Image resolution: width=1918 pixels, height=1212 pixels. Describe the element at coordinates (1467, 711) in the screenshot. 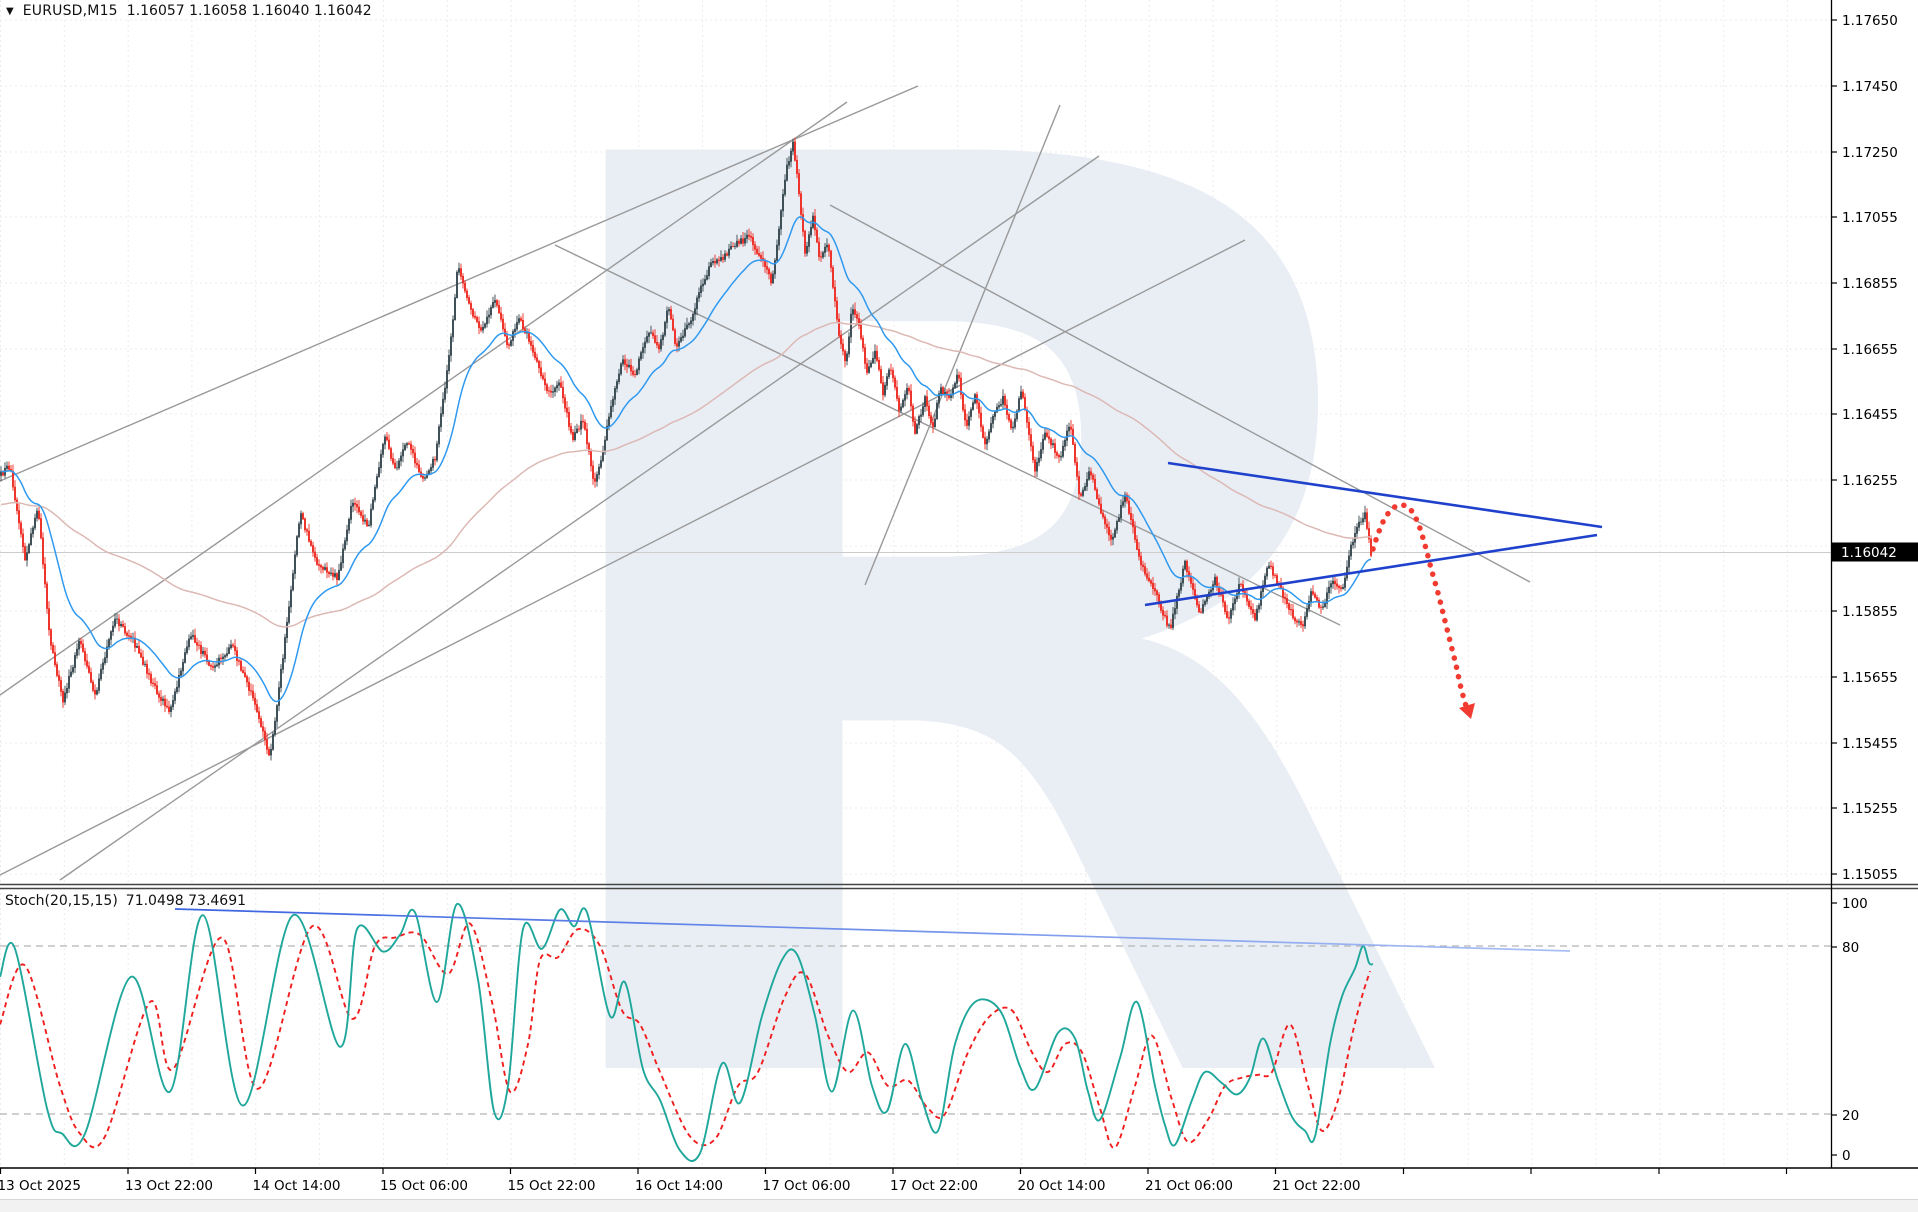

I see `forecast-arrow-head` at that location.